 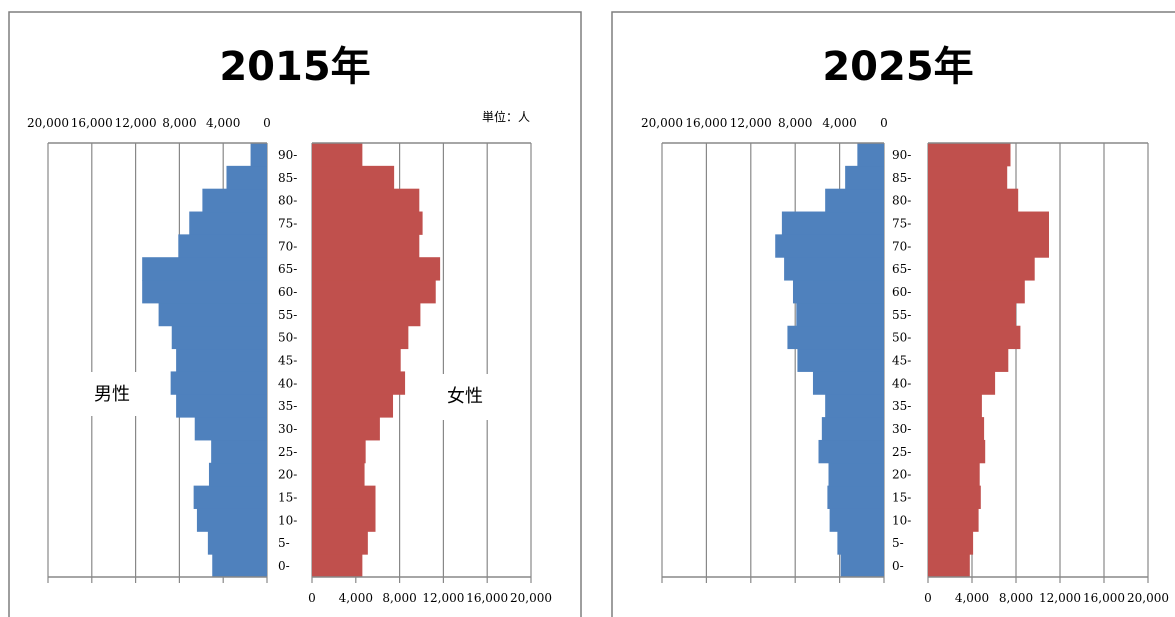 I want to click on female-tick-label: 20,000, so click(x=1148, y=598).